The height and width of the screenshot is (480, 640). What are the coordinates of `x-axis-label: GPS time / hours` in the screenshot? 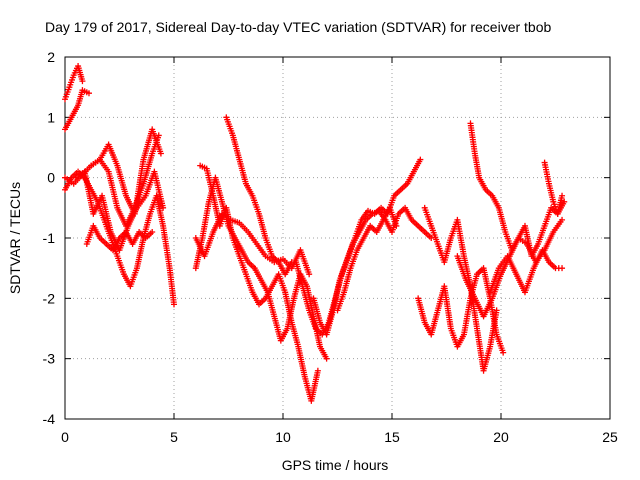 It's located at (335, 465).